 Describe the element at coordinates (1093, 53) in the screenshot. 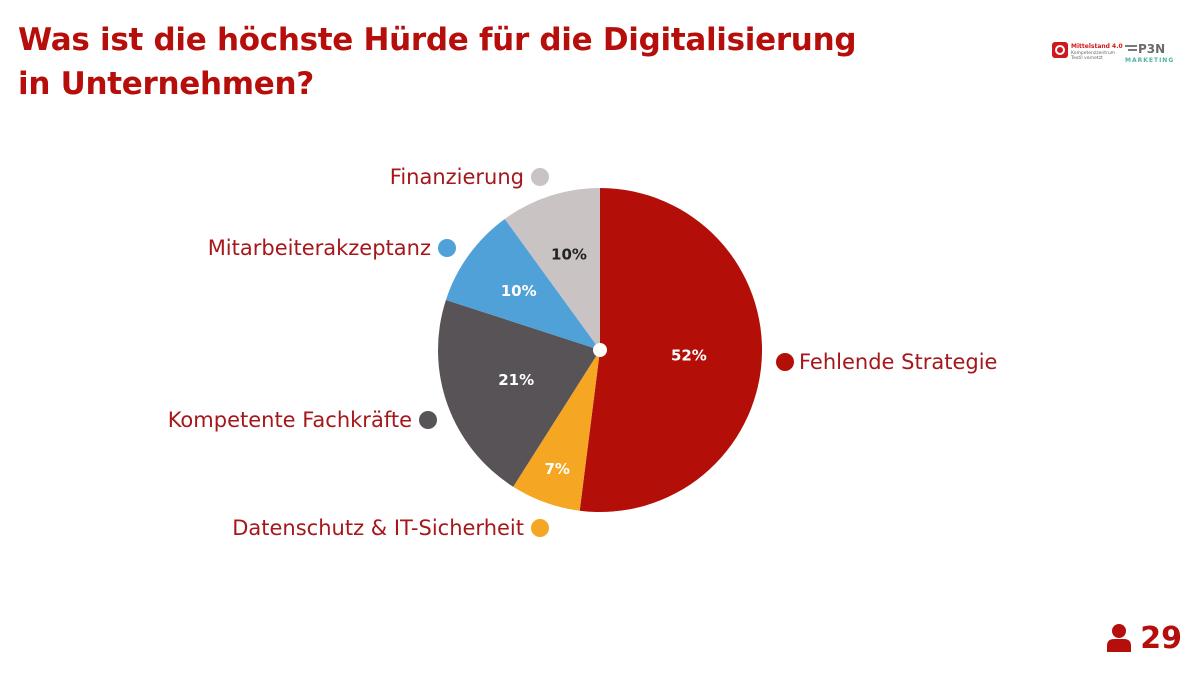

I see `mittelstand-logo-sub1: Kompetenzzentrum` at that location.